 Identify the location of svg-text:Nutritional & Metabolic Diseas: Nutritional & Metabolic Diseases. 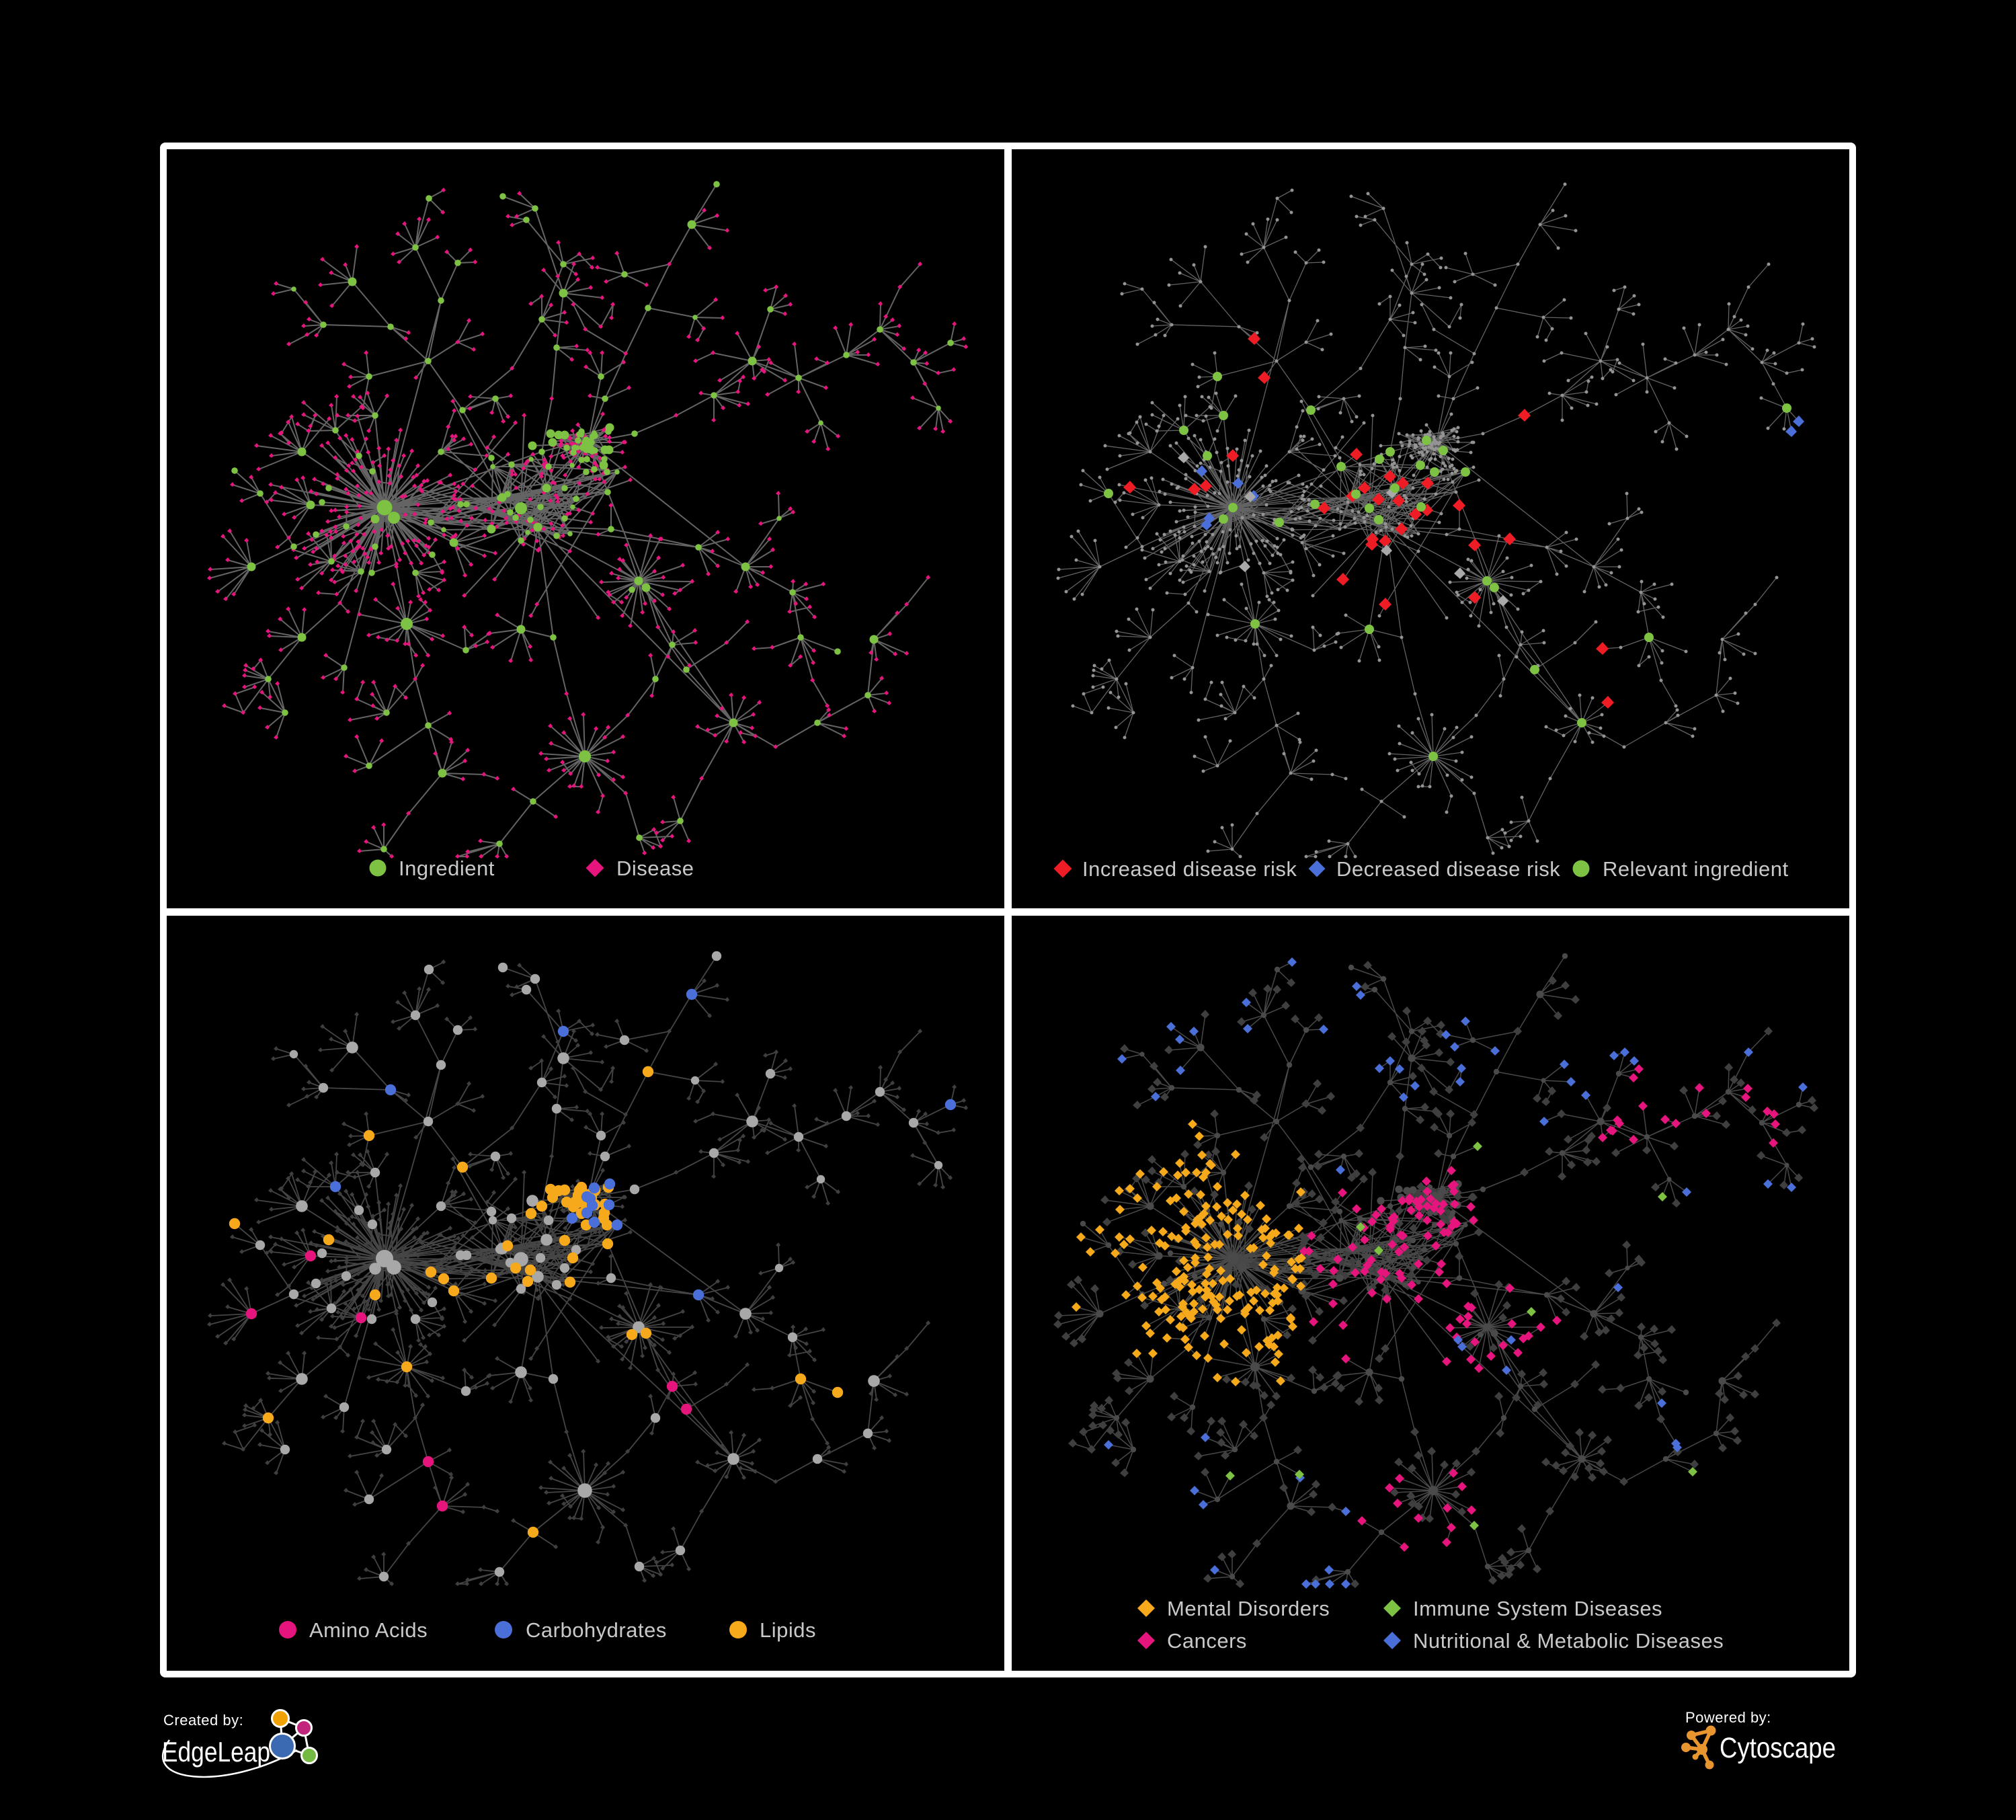
(1568, 1641).